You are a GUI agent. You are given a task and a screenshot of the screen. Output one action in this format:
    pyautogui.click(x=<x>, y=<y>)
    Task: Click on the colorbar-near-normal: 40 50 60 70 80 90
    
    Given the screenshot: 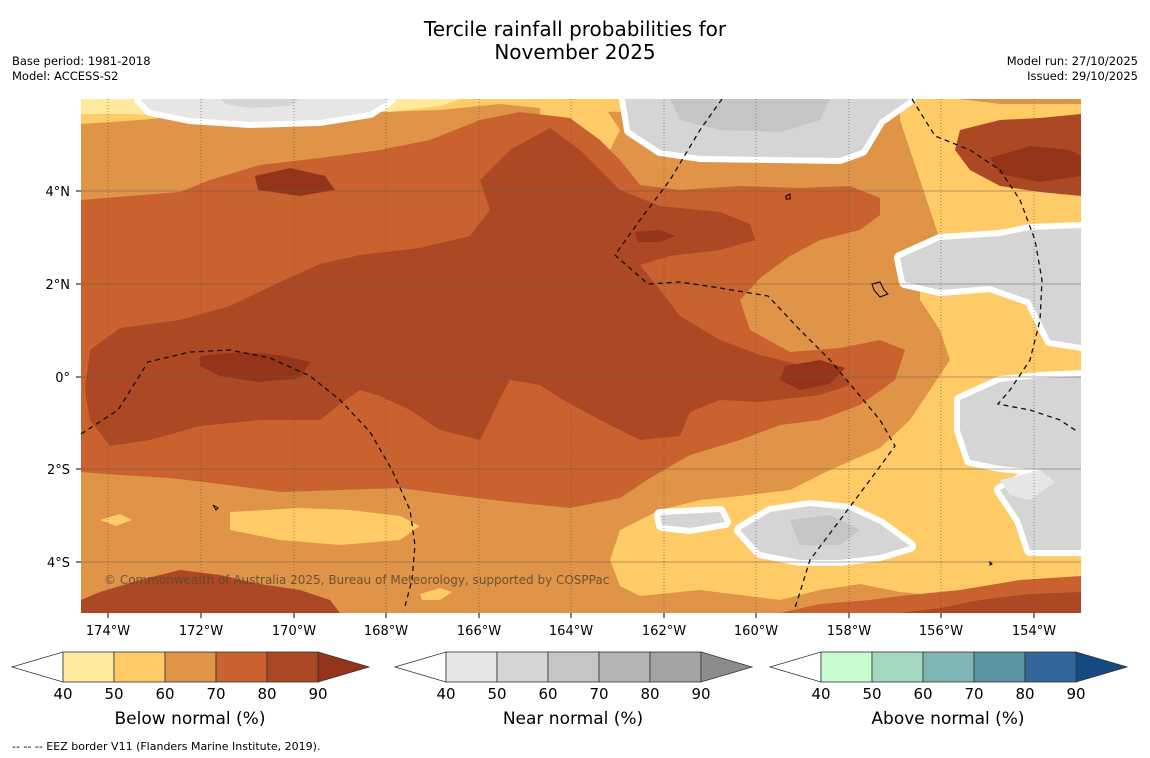 What is the action you would take?
    pyautogui.click(x=573, y=677)
    